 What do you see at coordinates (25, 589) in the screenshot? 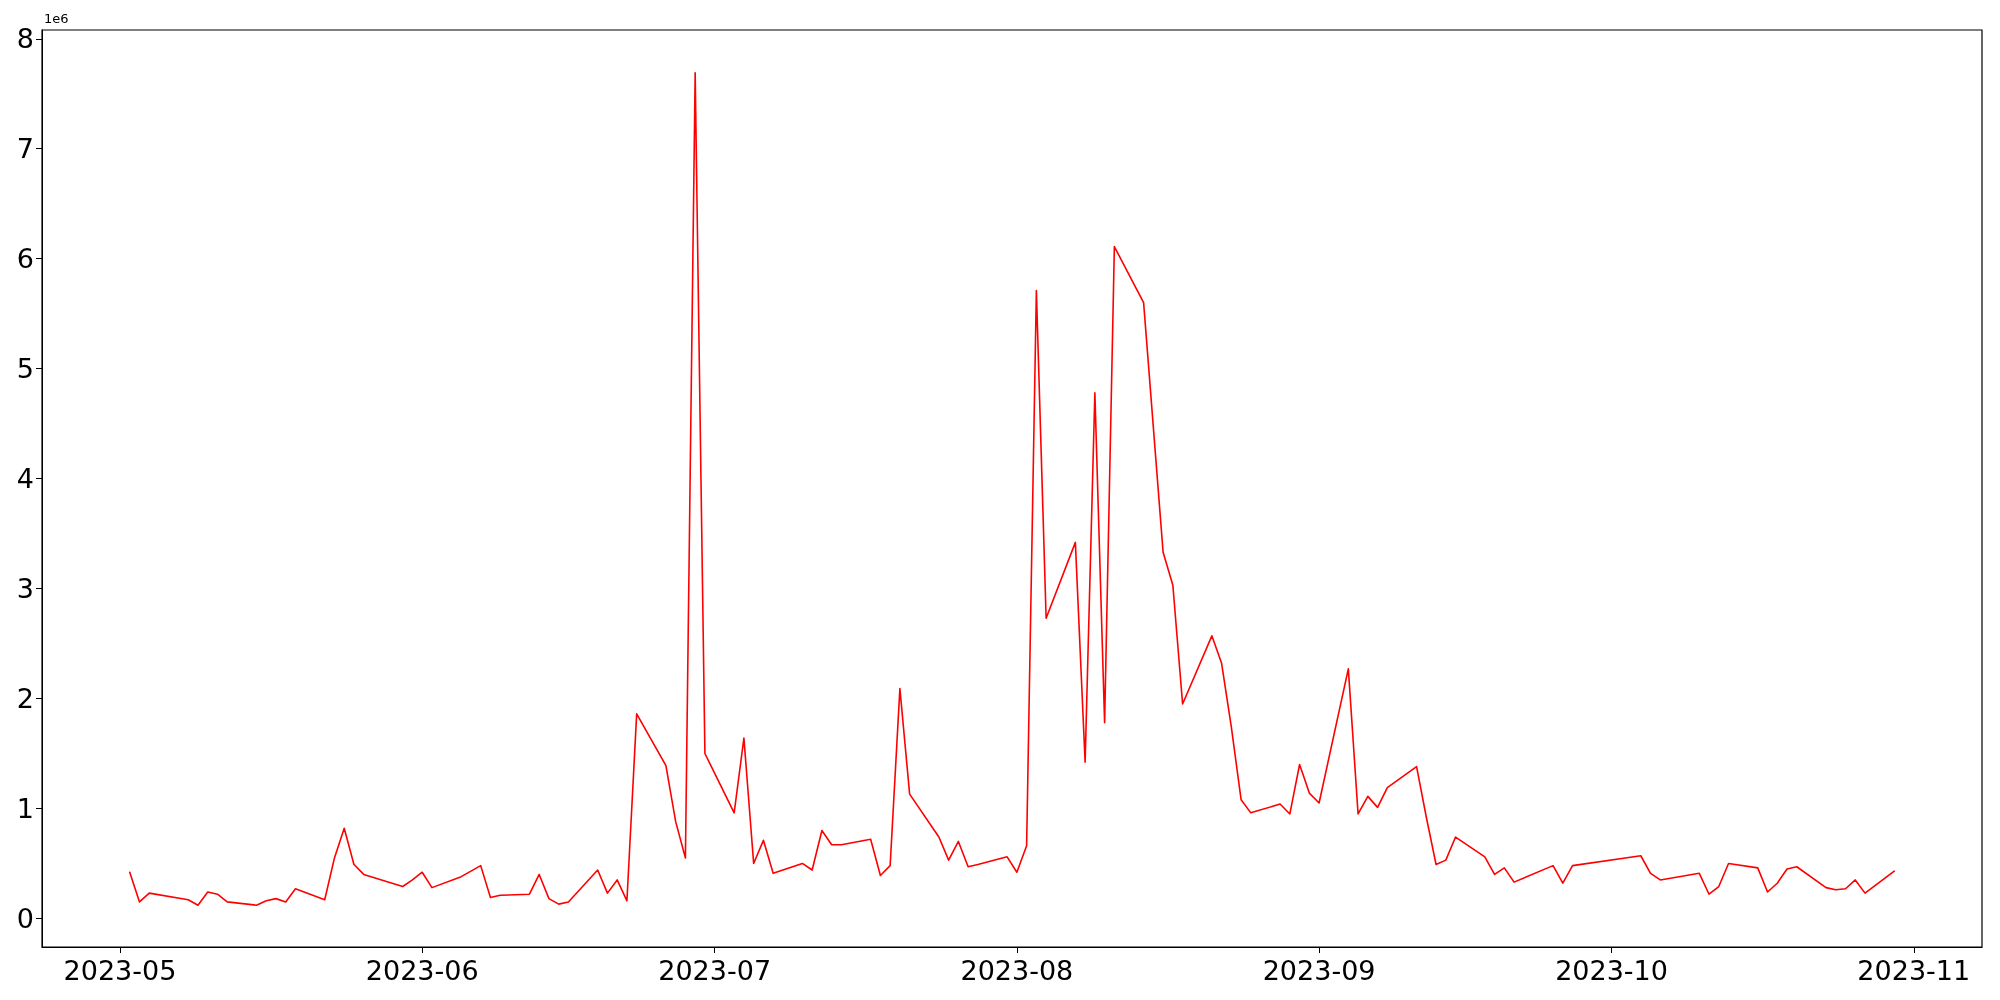
I see `y-tick-label: 3` at bounding box center [25, 589].